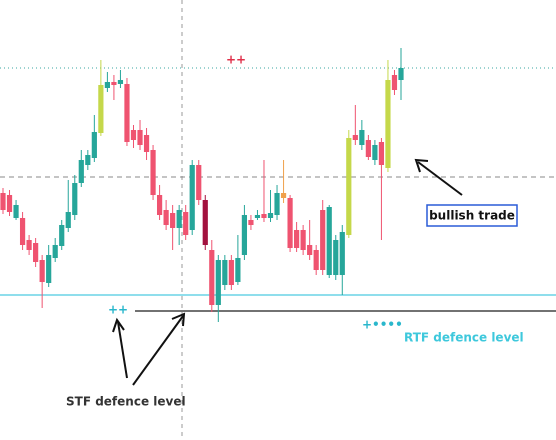 This screenshot has height=440, width=556. I want to click on annotation-box, so click(472, 215).